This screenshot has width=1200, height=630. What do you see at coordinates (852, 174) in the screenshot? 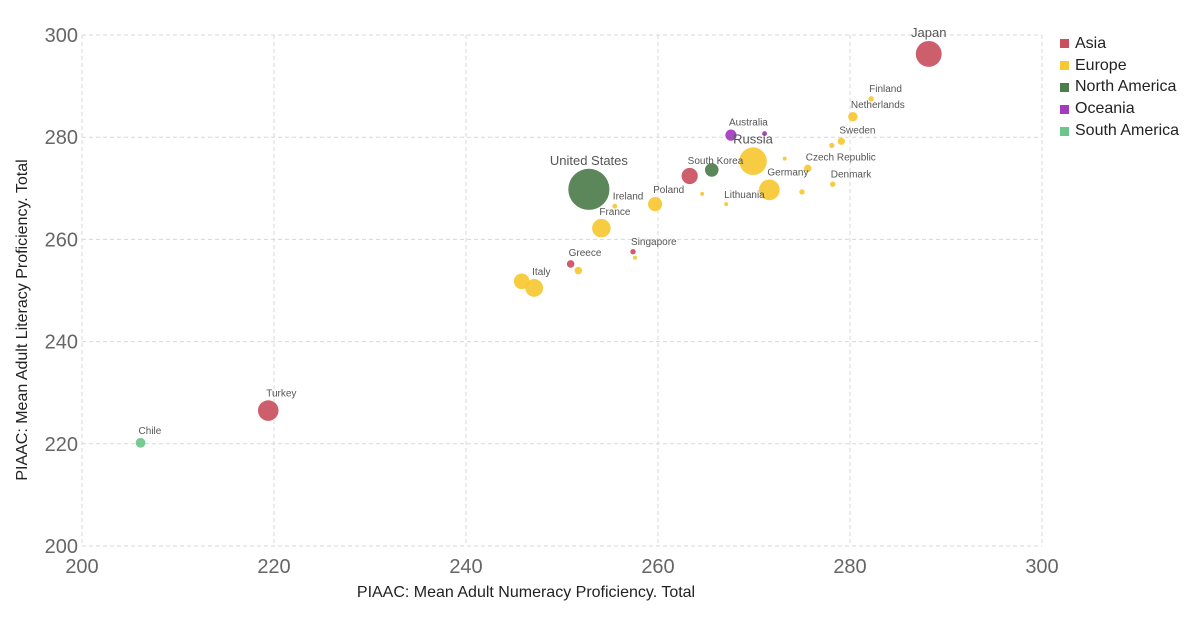
I see `point-label: Denmark` at bounding box center [852, 174].